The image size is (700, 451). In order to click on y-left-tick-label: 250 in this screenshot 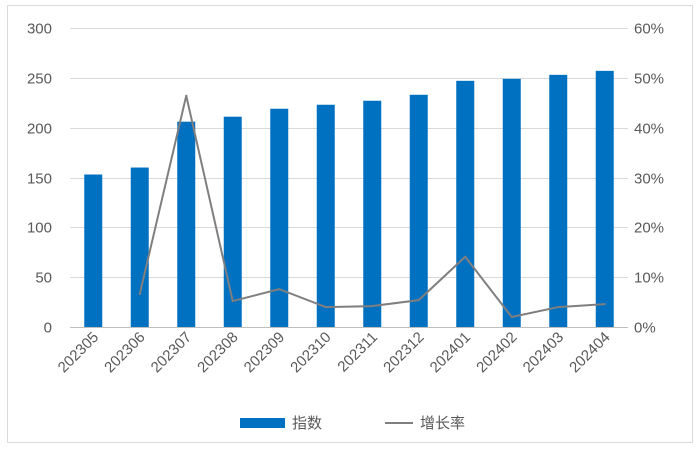, I will do `click(39, 79)`.